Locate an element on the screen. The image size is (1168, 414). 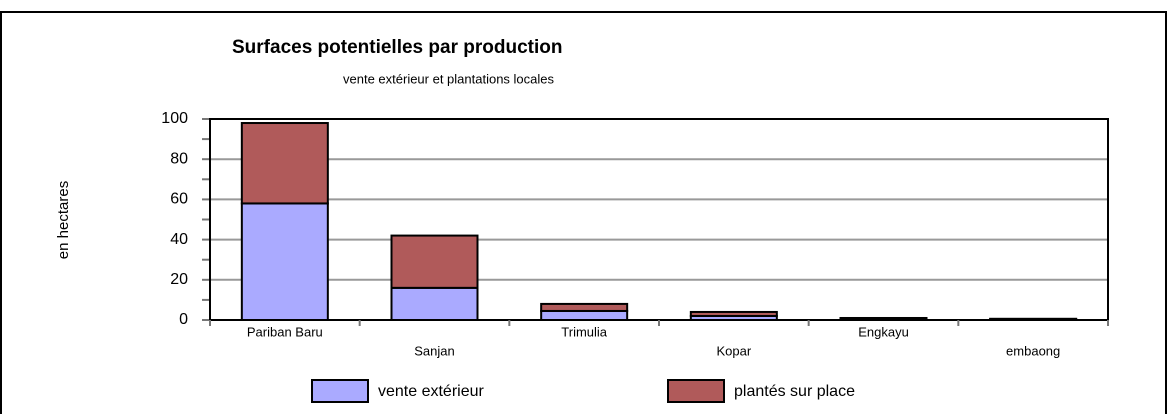
chart-subtitle: vente extérieur et plantations locales is located at coordinates (449, 78).